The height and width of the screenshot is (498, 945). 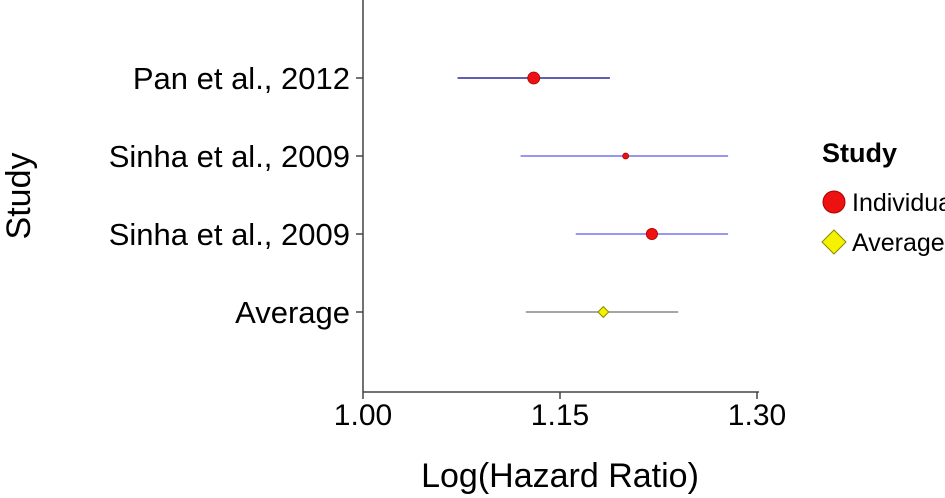 What do you see at coordinates (363, 415) in the screenshot?
I see `x-tick-label: 1.00` at bounding box center [363, 415].